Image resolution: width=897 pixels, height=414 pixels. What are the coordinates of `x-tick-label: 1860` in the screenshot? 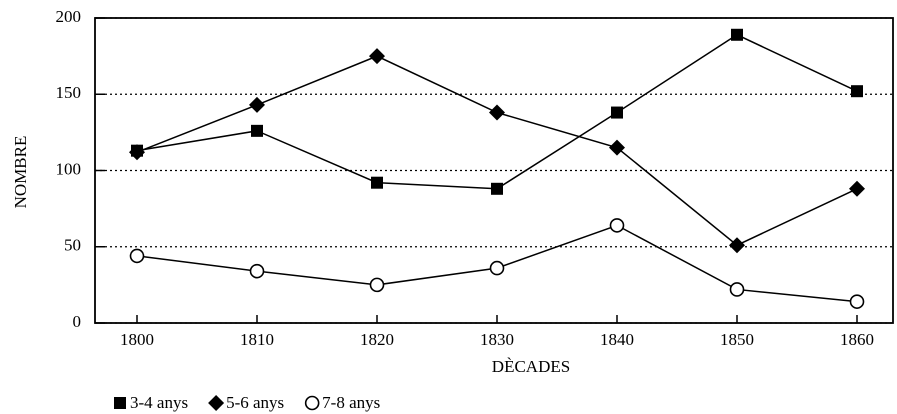 It's located at (857, 339).